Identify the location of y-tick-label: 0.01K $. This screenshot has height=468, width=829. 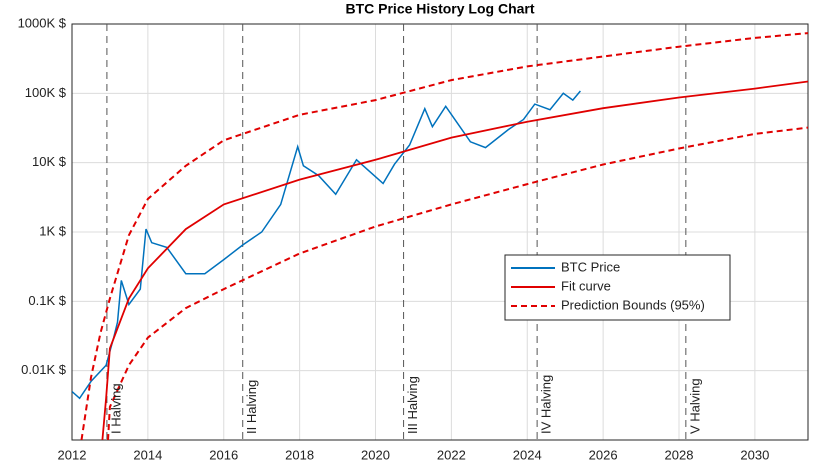
(44, 369).